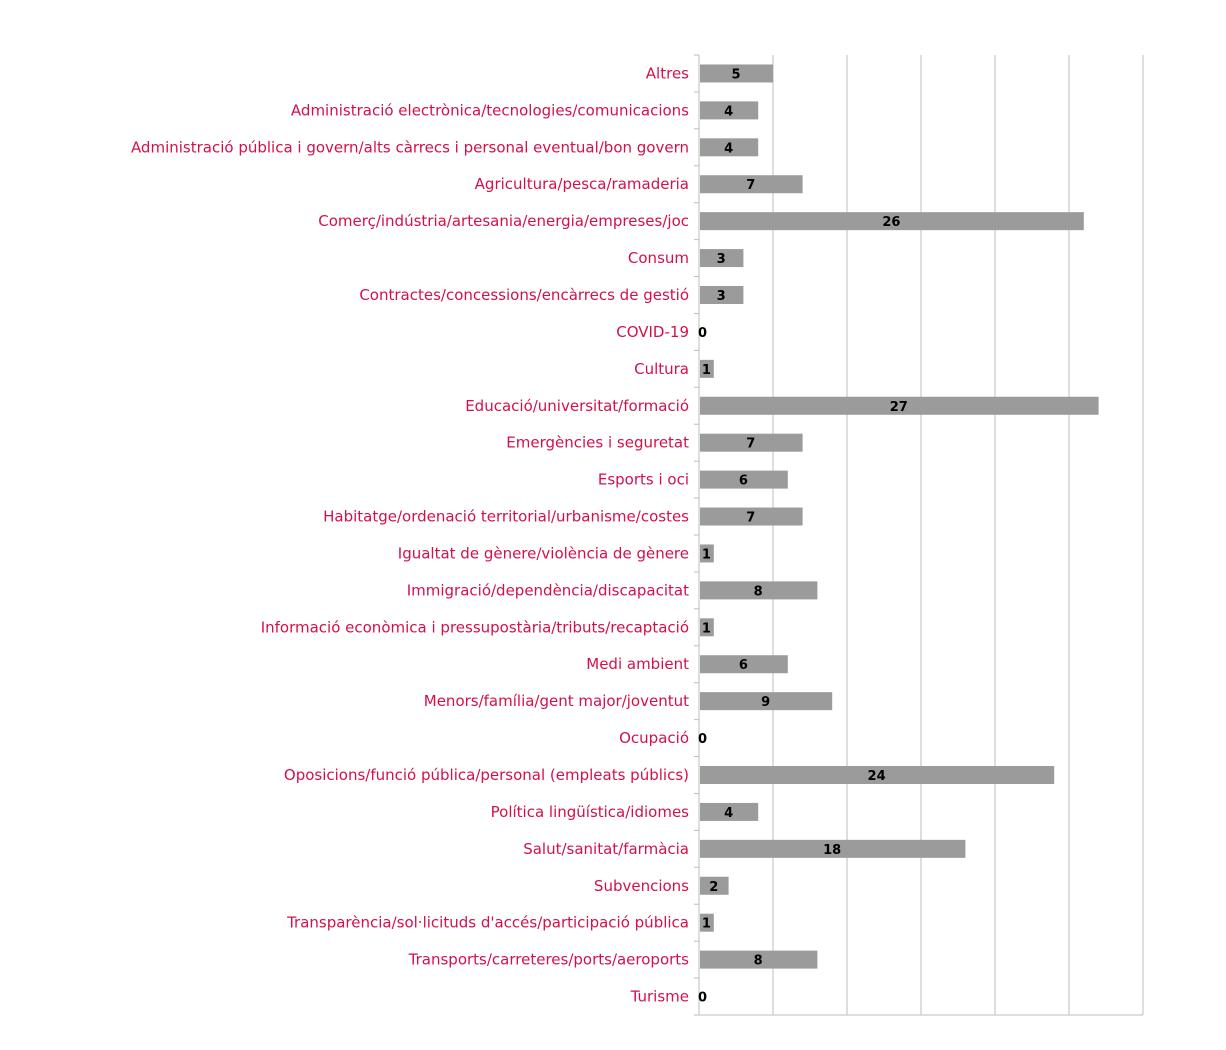  I want to click on value-label: 24, so click(877, 776).